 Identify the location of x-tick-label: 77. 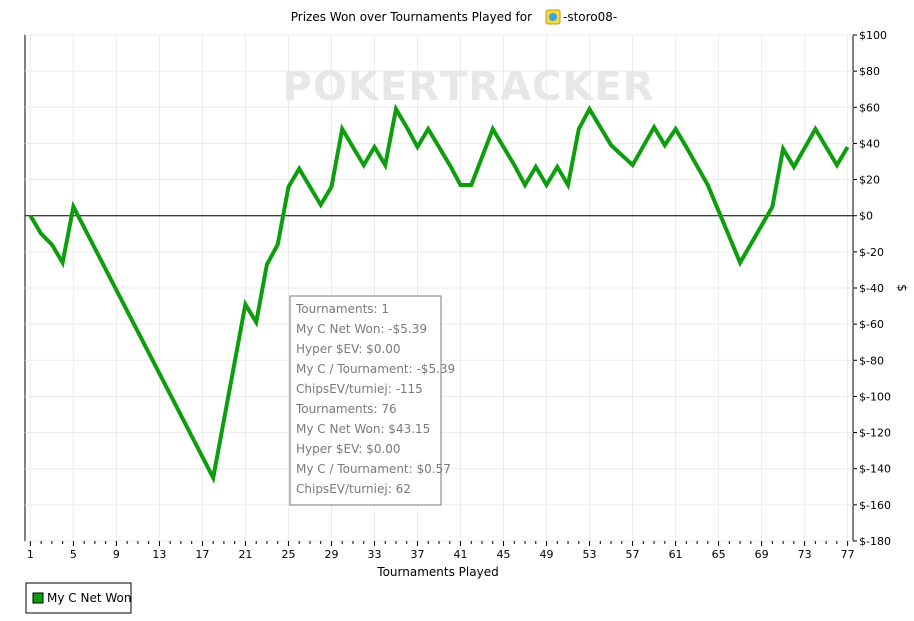
(848, 554).